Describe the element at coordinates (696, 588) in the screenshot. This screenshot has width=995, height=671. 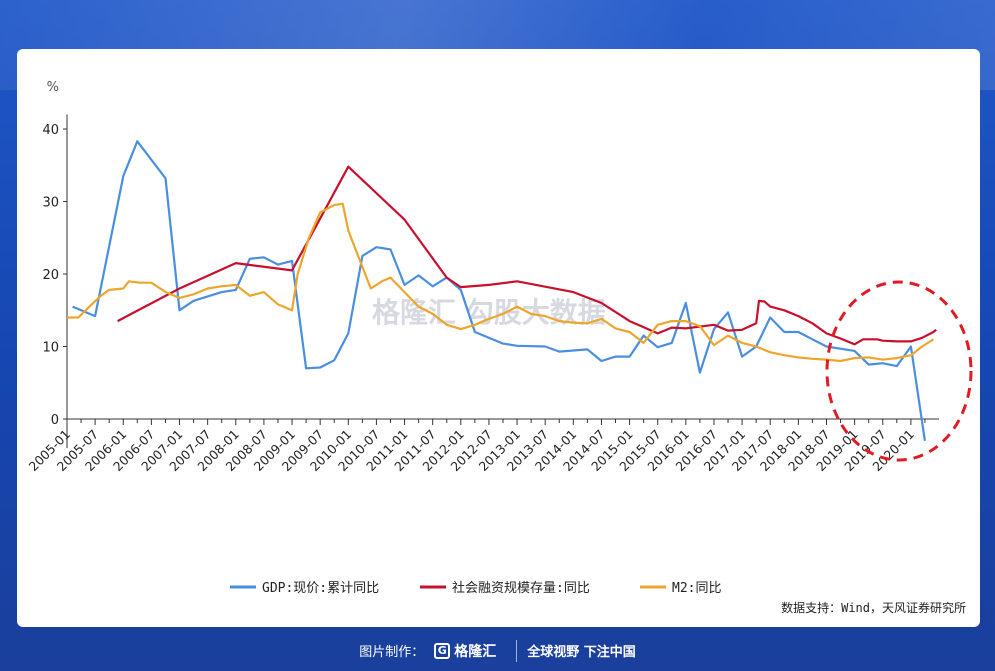
I see `legend-label-3: M2:同比` at that location.